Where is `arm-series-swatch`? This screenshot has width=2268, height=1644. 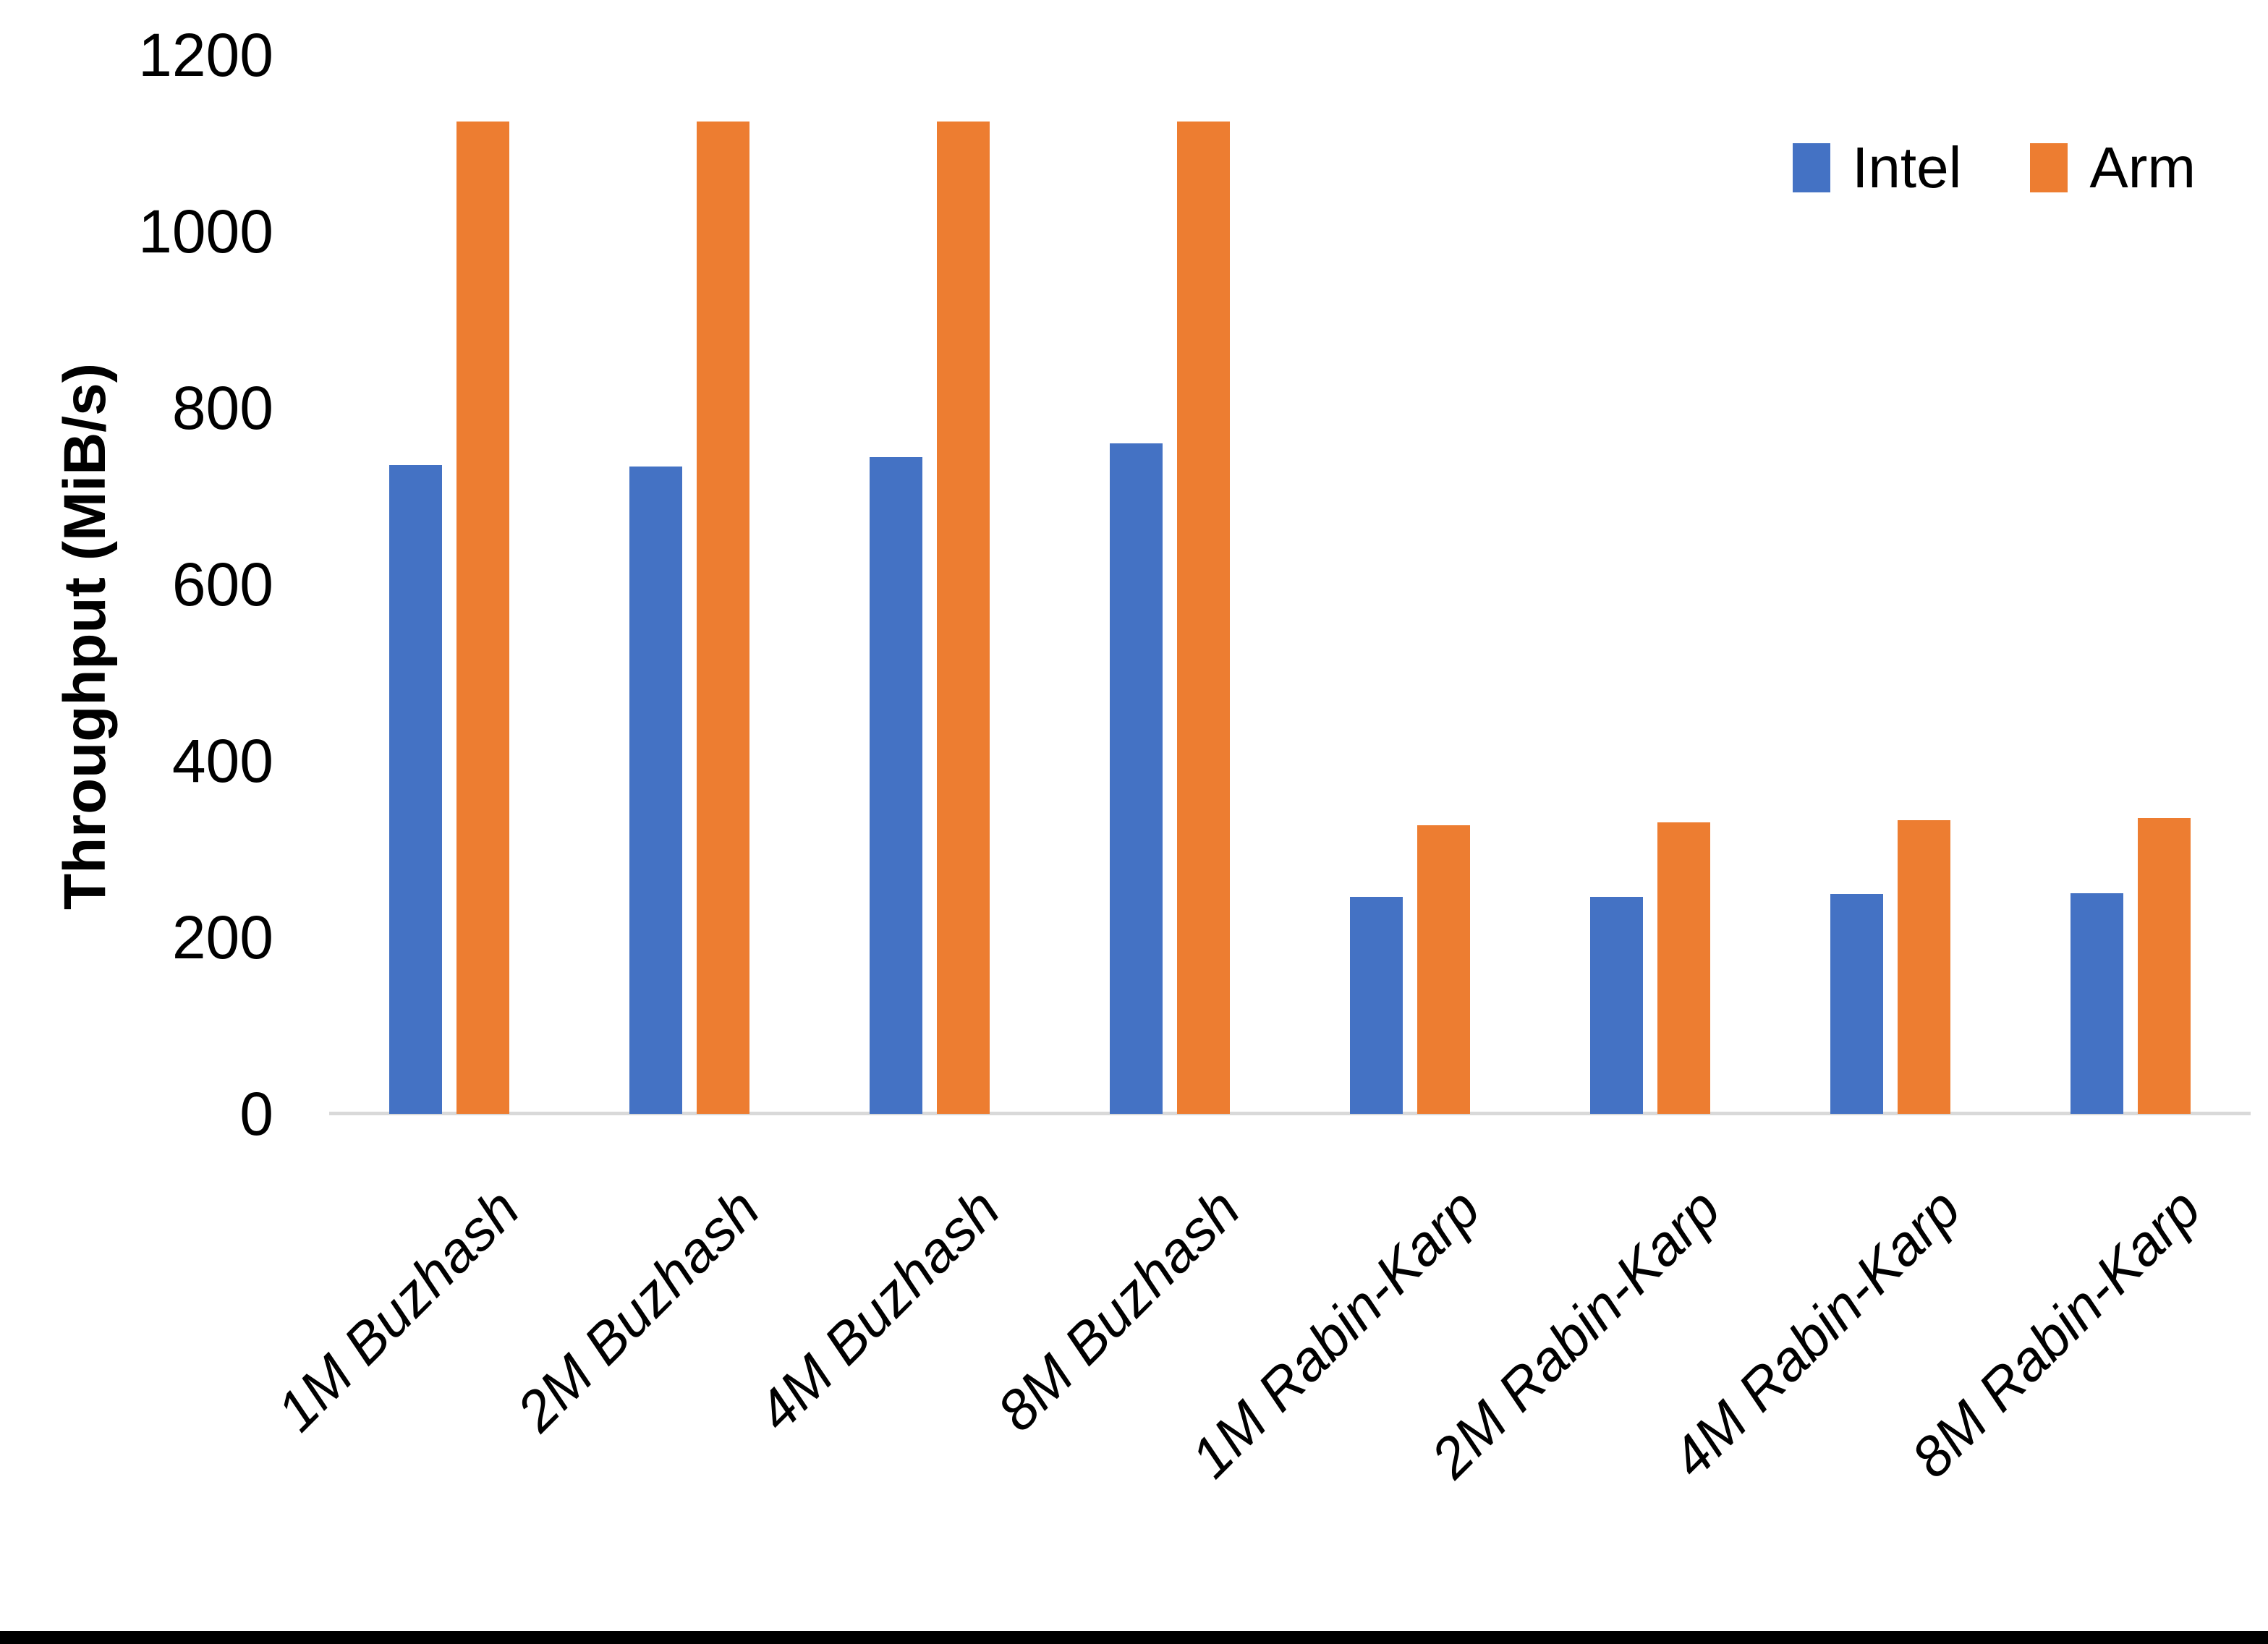 arm-series-swatch is located at coordinates (2049, 167).